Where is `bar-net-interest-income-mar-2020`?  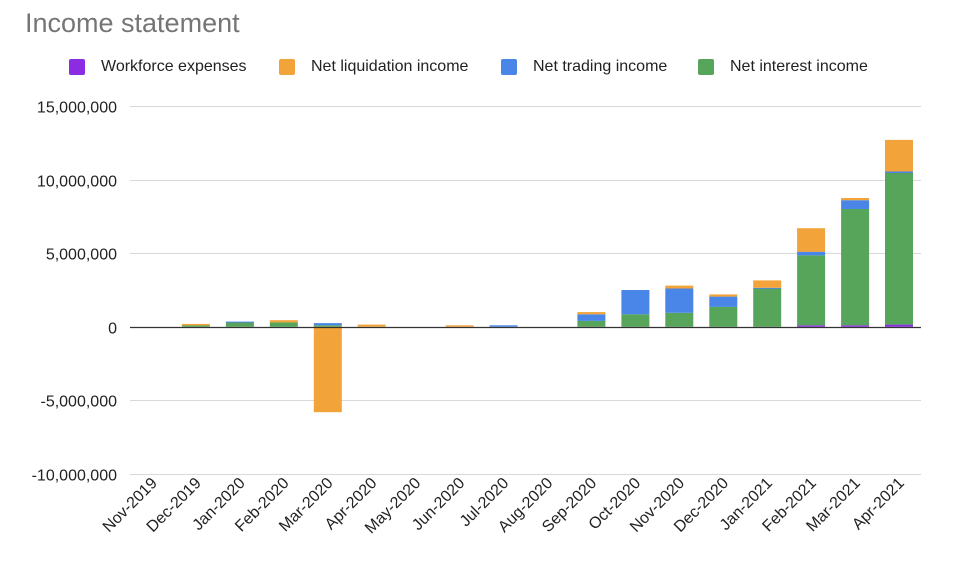 bar-net-interest-income-mar-2020 is located at coordinates (327, 326).